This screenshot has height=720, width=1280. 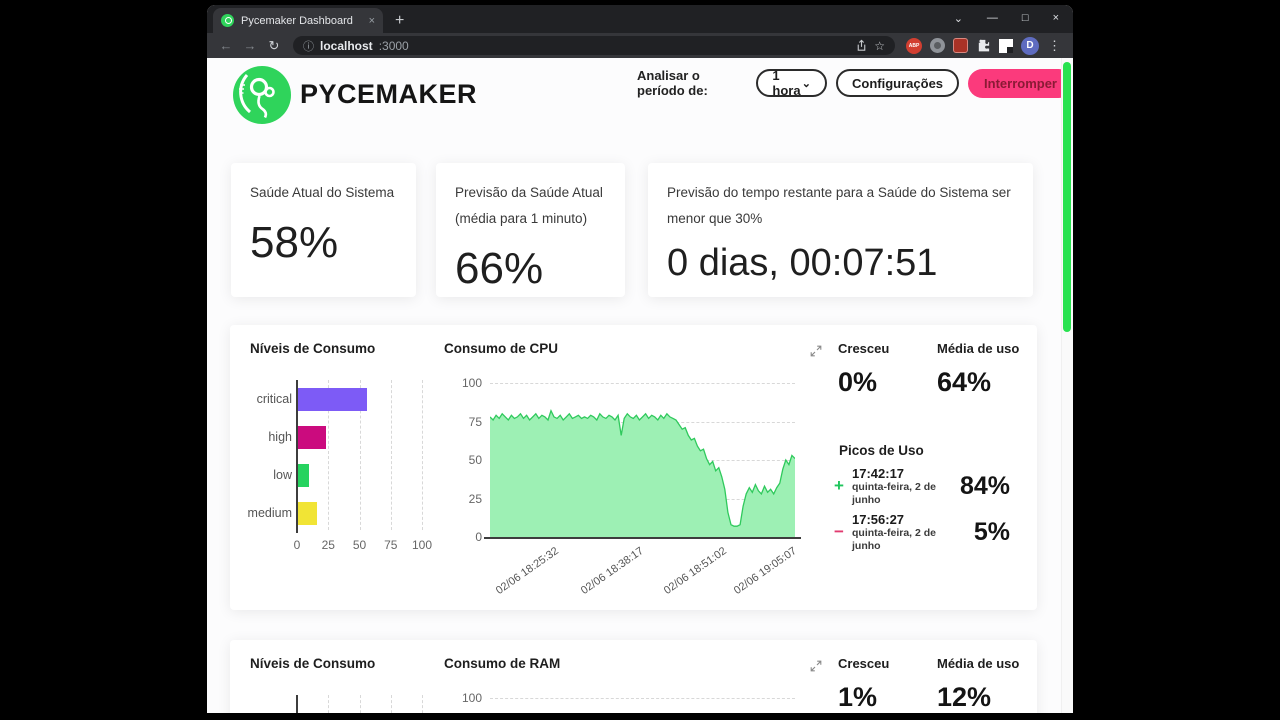 What do you see at coordinates (313, 663) in the screenshot?
I see `levels-chart-title: Níveis de Consumo` at bounding box center [313, 663].